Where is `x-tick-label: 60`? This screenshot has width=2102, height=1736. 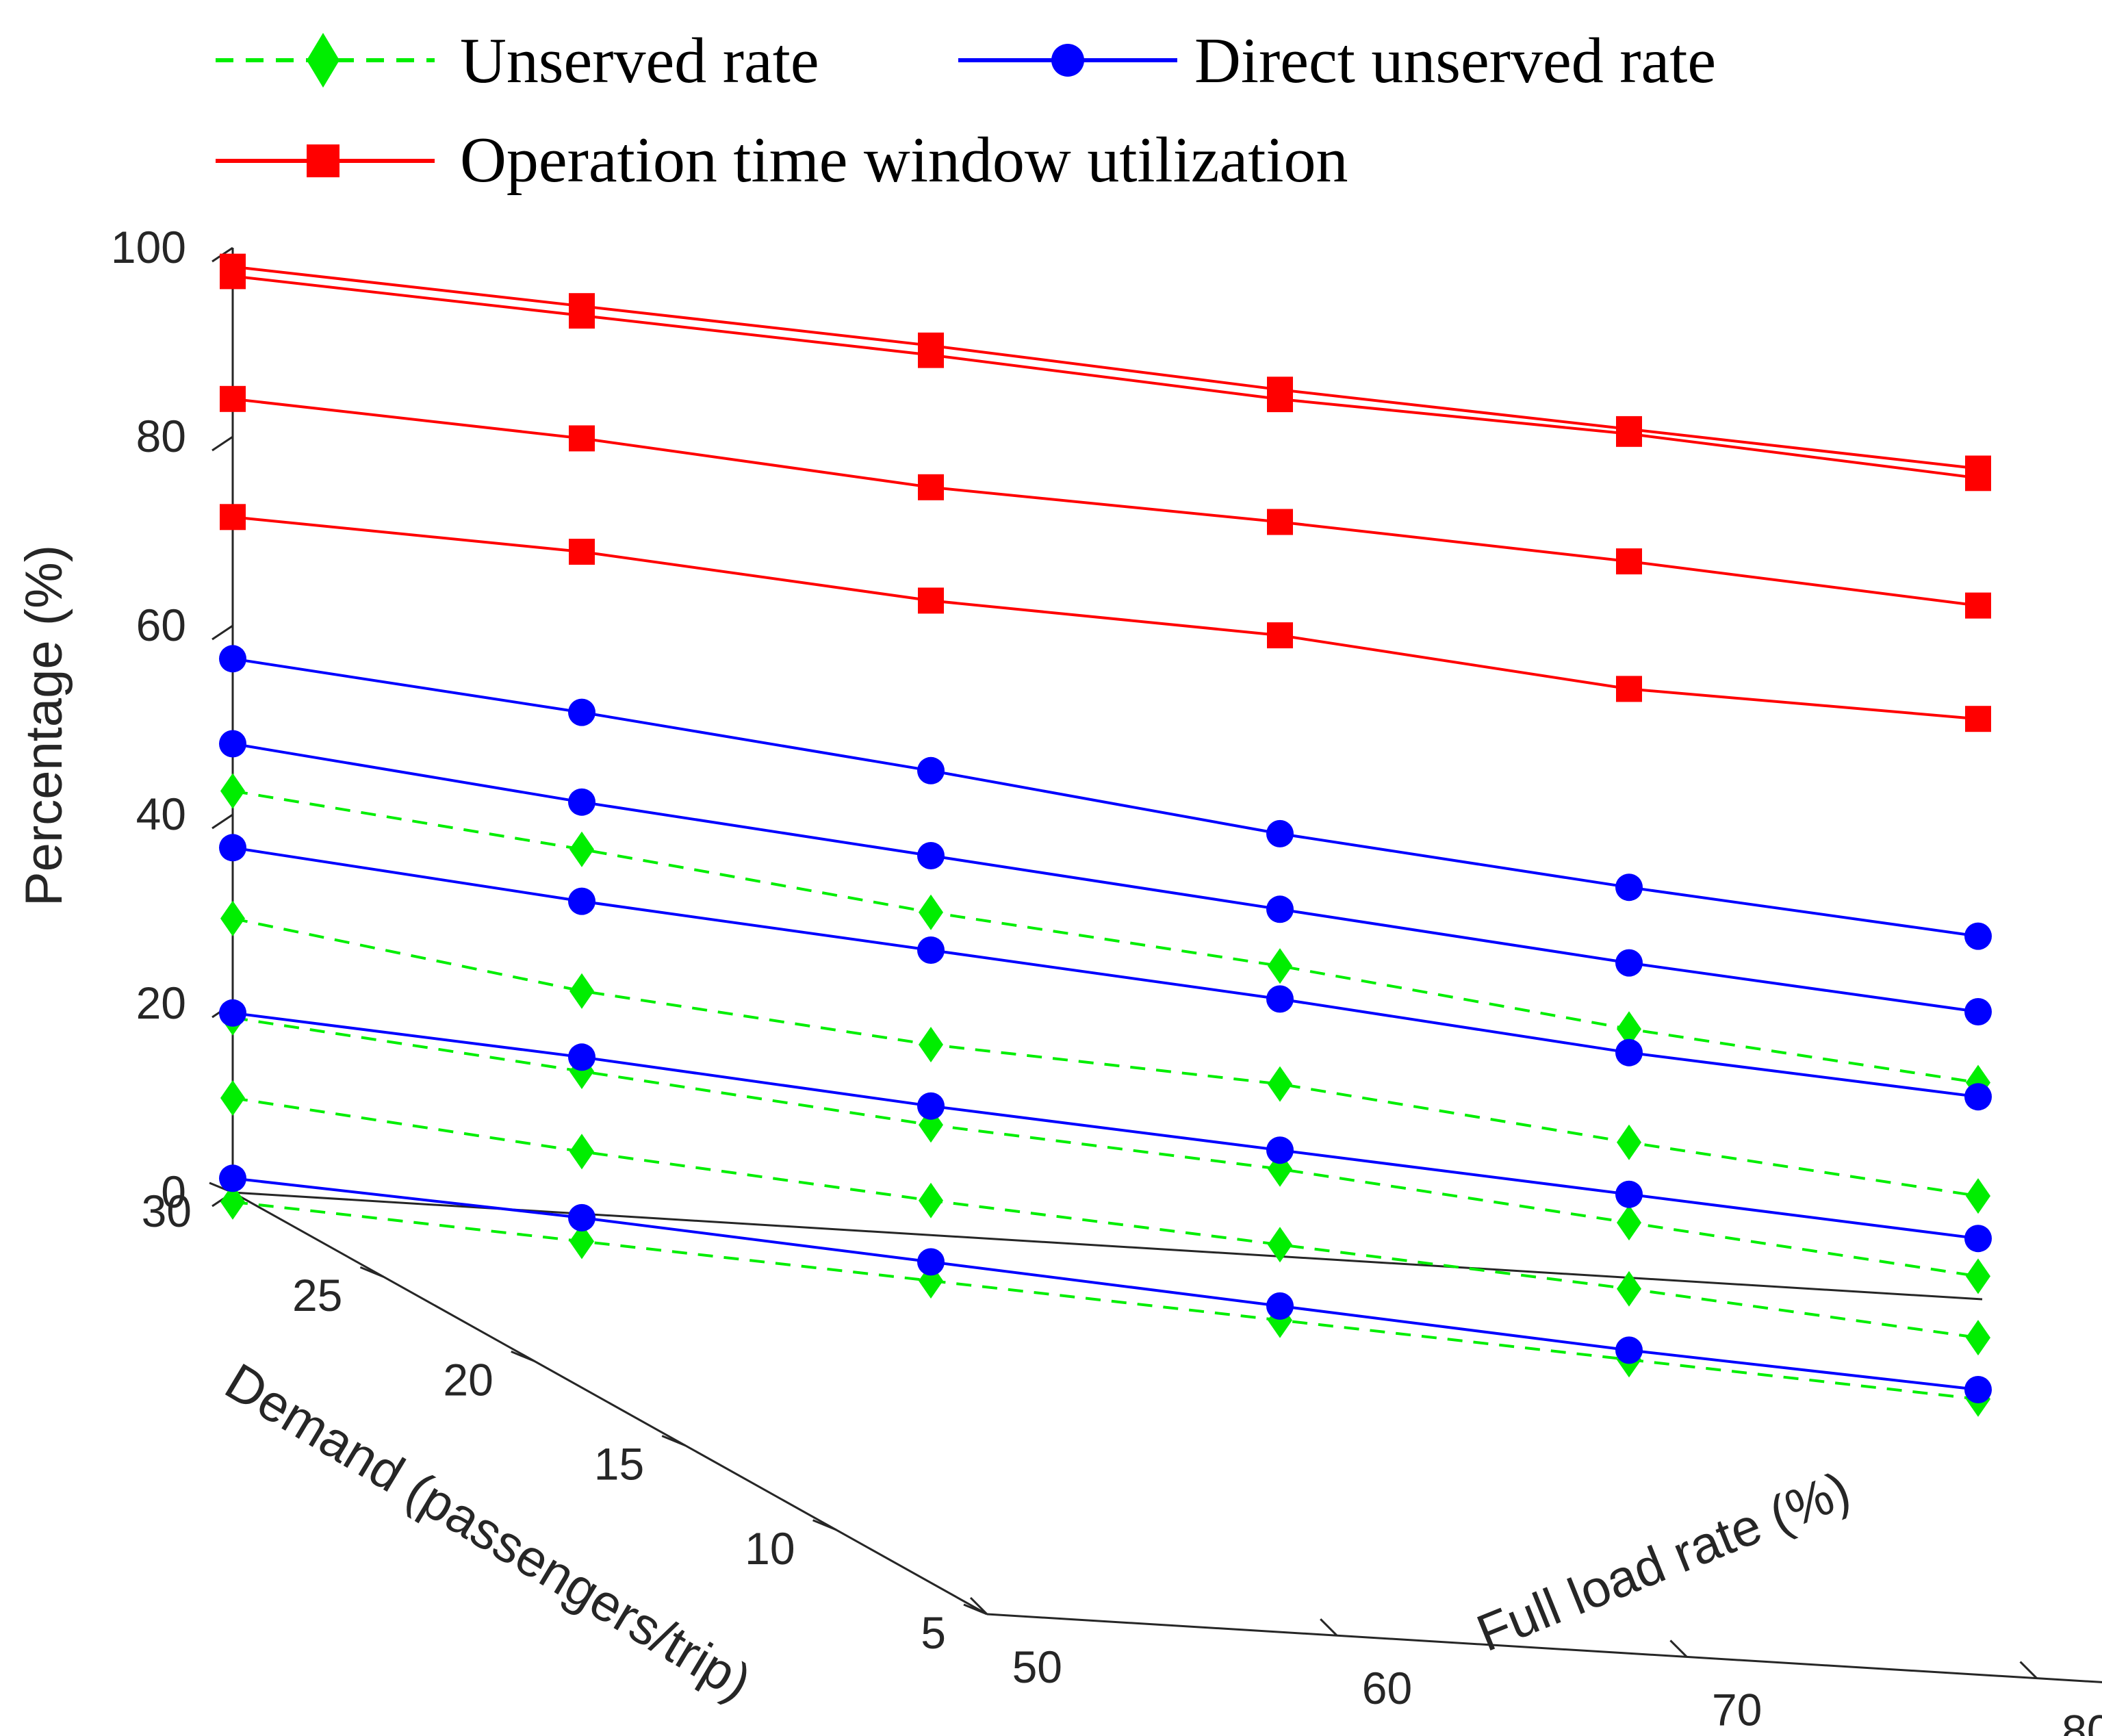 x-tick-label: 60 is located at coordinates (1387, 1688).